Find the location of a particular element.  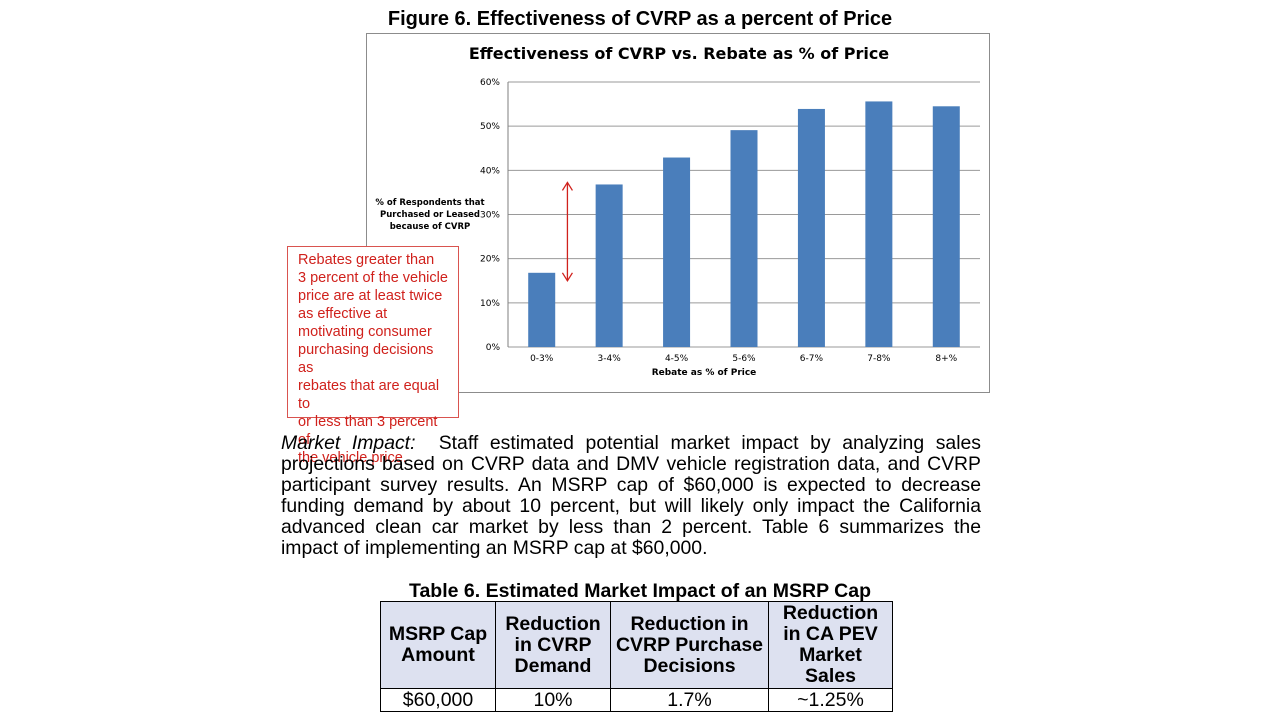

y-tick-label: 0% is located at coordinates (493, 348).